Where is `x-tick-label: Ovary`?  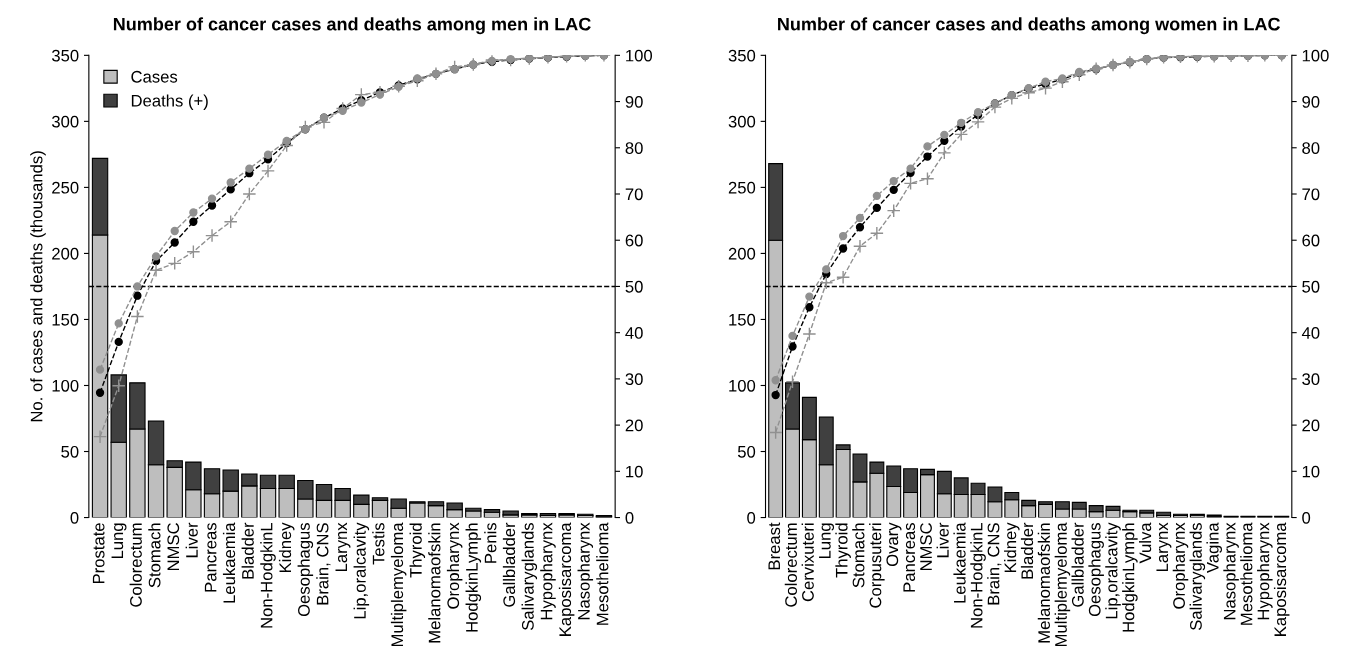 x-tick-label: Ovary is located at coordinates (894, 544).